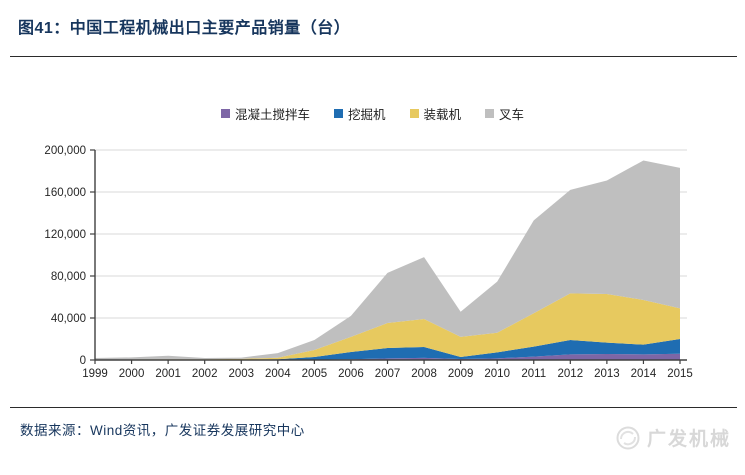  I want to click on legend-item-loader: 装载机, so click(435, 113).